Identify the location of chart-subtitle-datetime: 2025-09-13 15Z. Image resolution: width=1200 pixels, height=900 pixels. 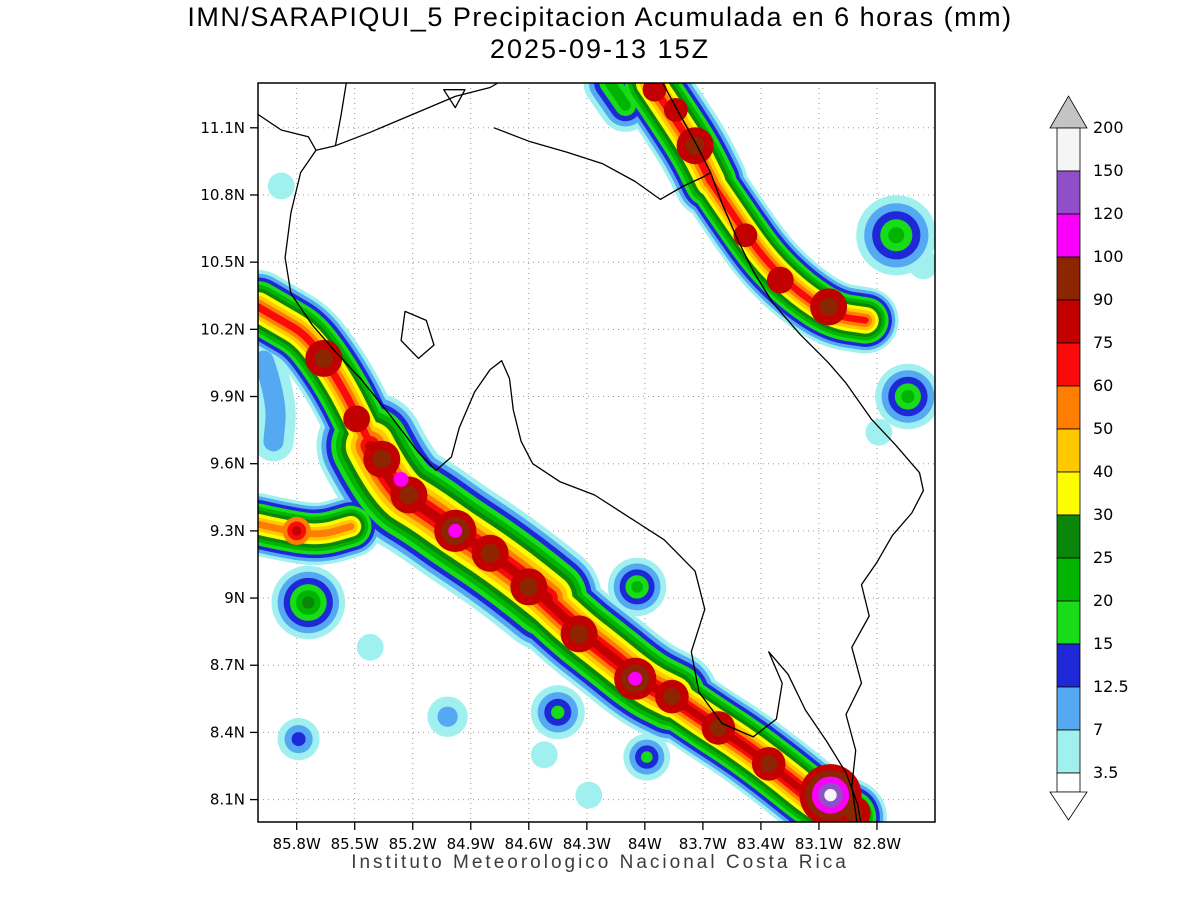
(600, 49).